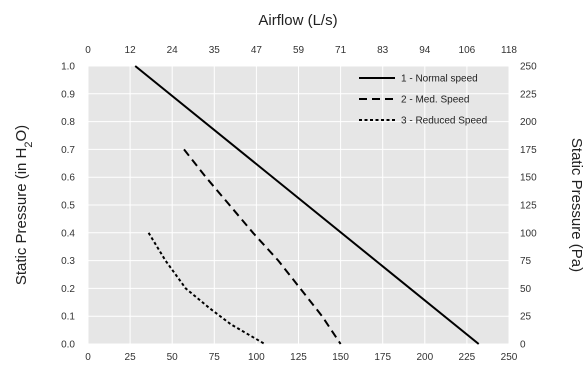 This screenshot has width=586, height=369. I want to click on y-right-tick-label: 175, so click(528, 150).